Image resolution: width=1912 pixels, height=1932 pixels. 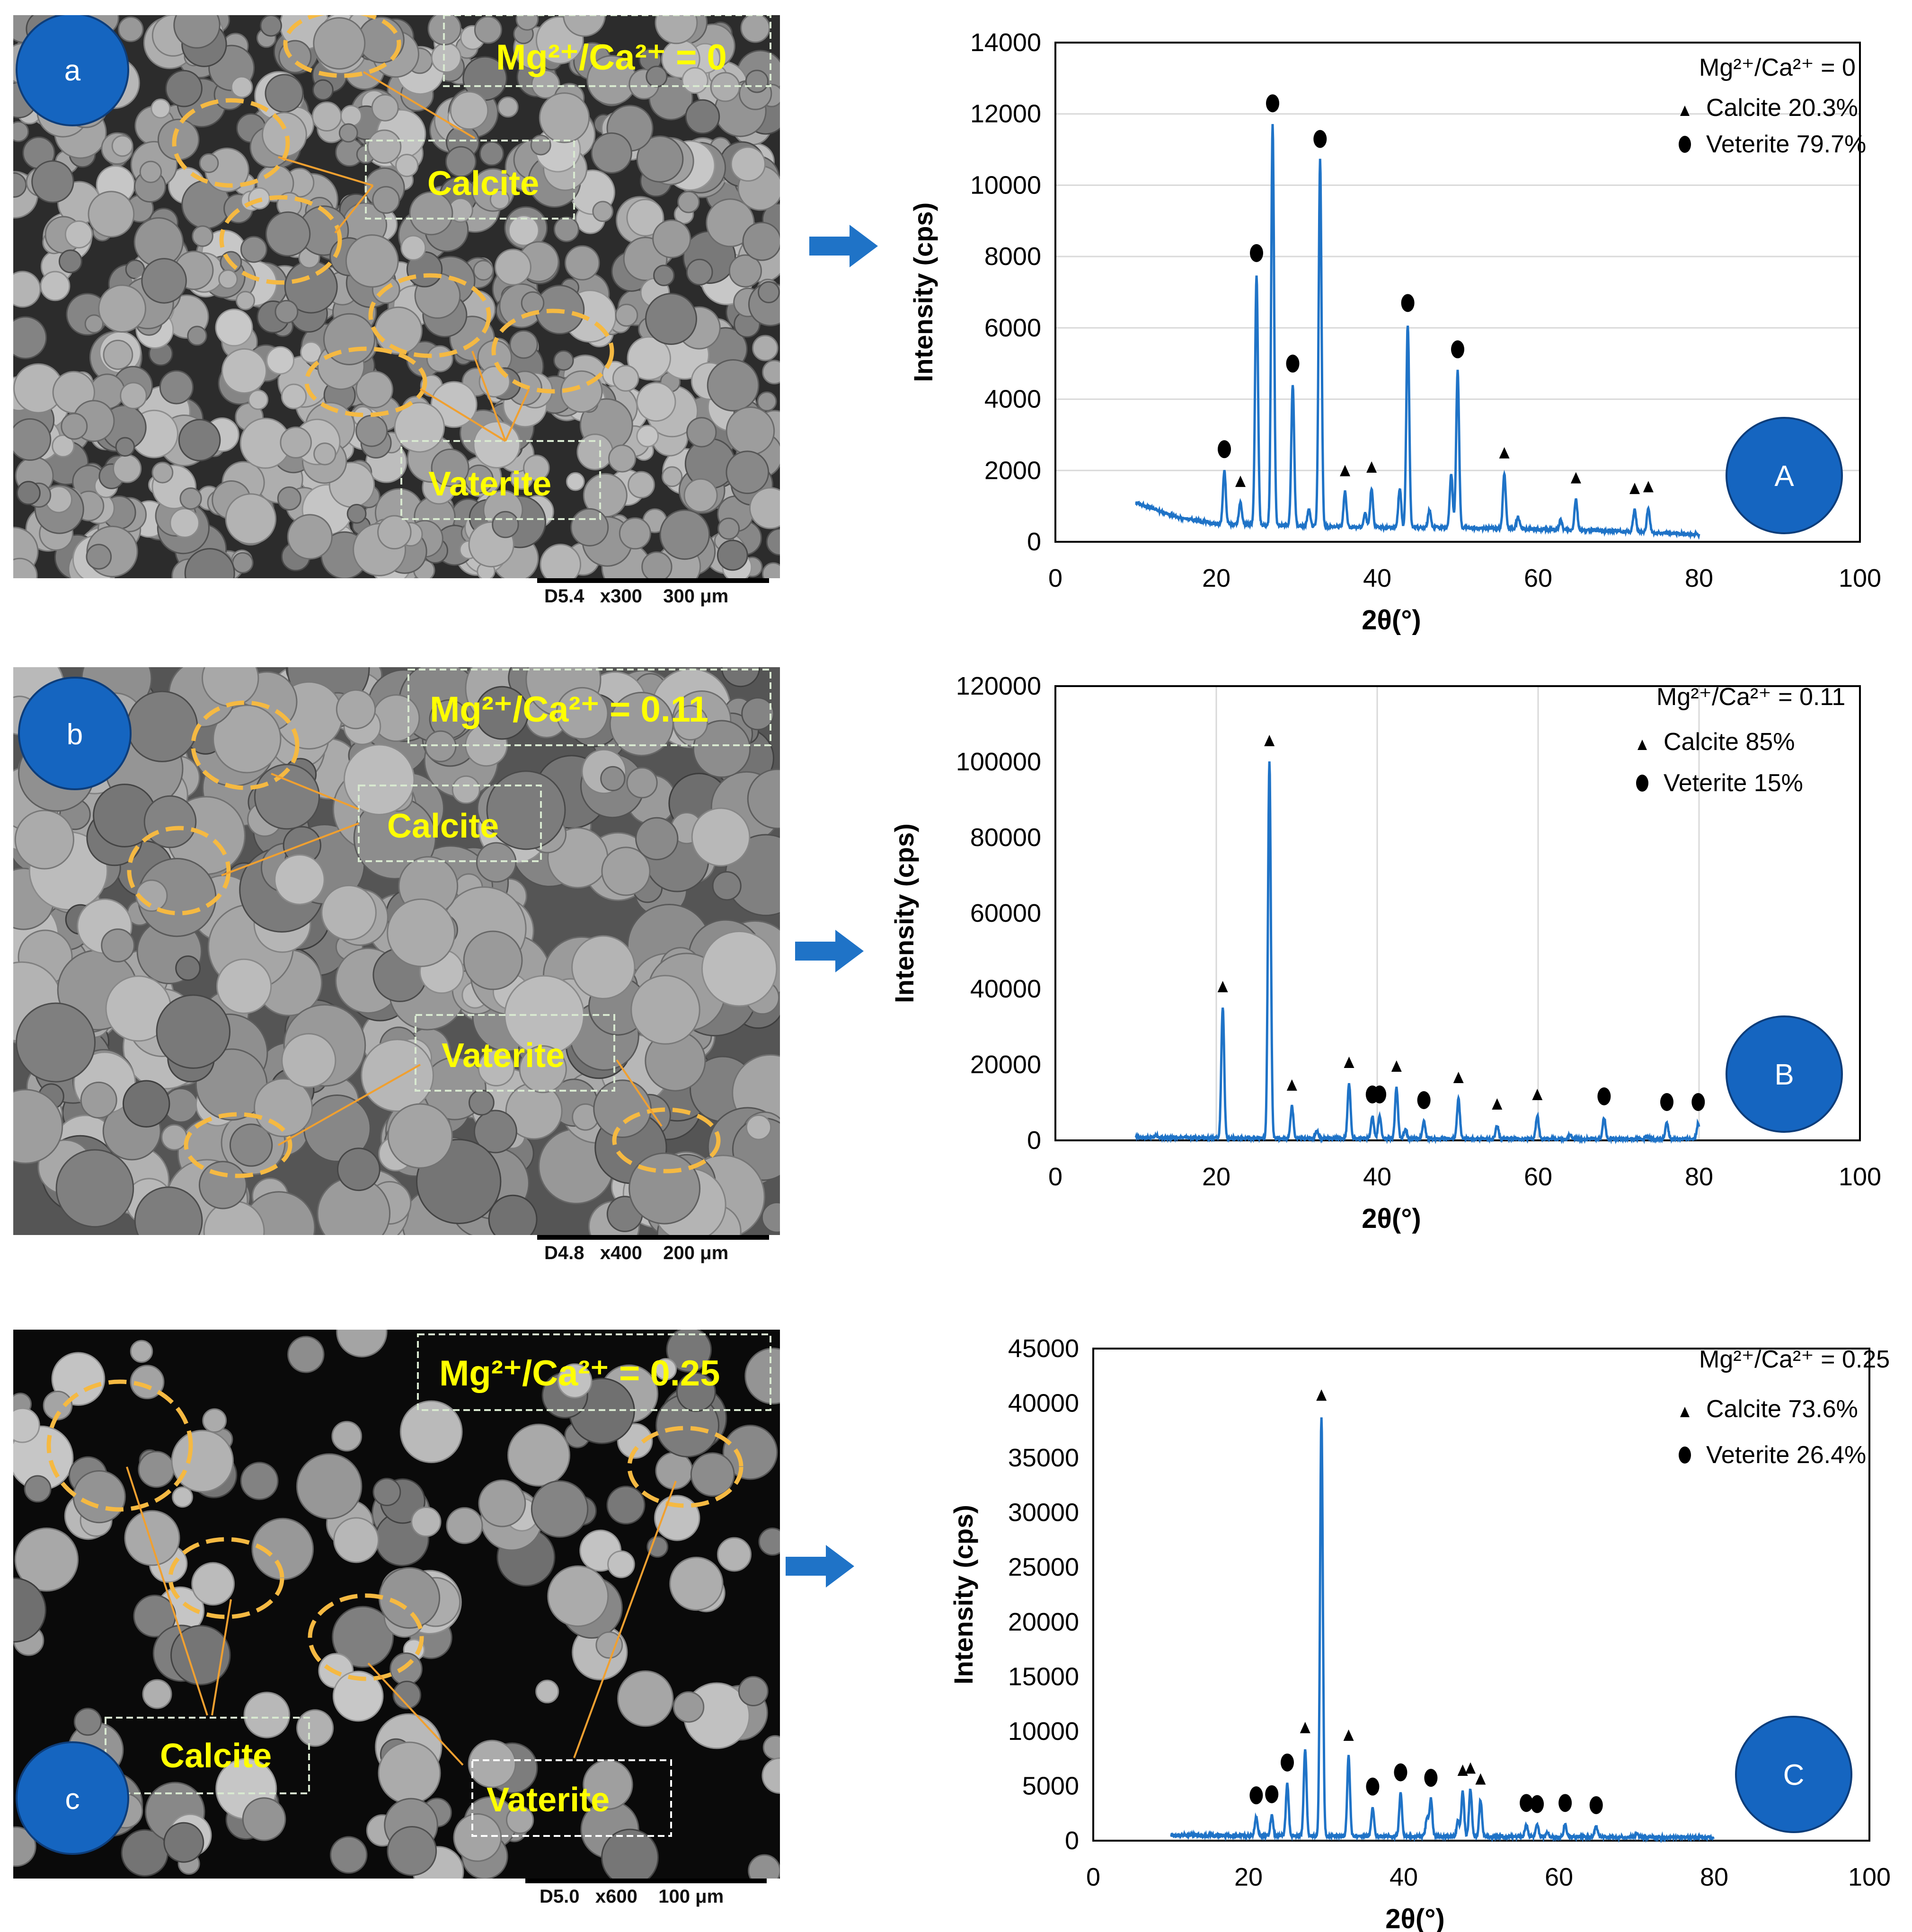 What do you see at coordinates (404, 256) in the screenshot?
I see `leader-lines-a` at bounding box center [404, 256].